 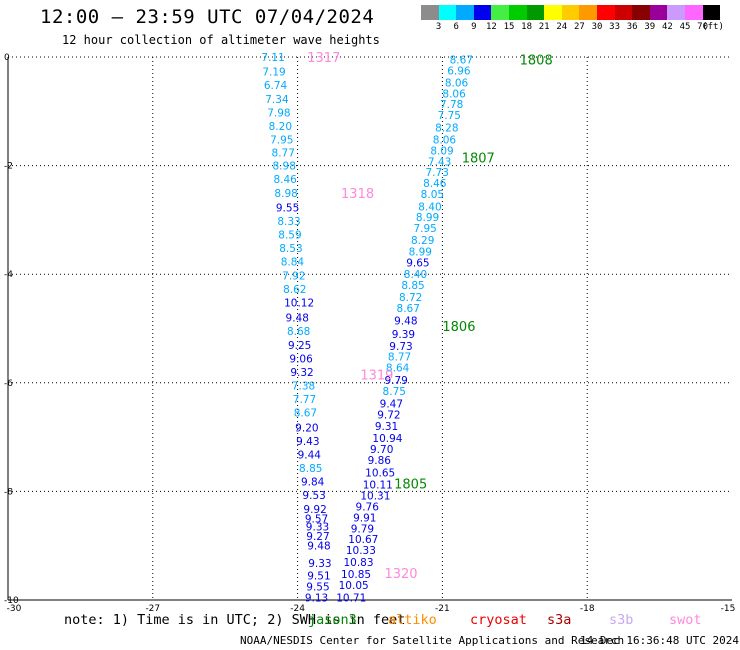 I want to click on swh-value-label: 8.77, so click(x=399, y=358).